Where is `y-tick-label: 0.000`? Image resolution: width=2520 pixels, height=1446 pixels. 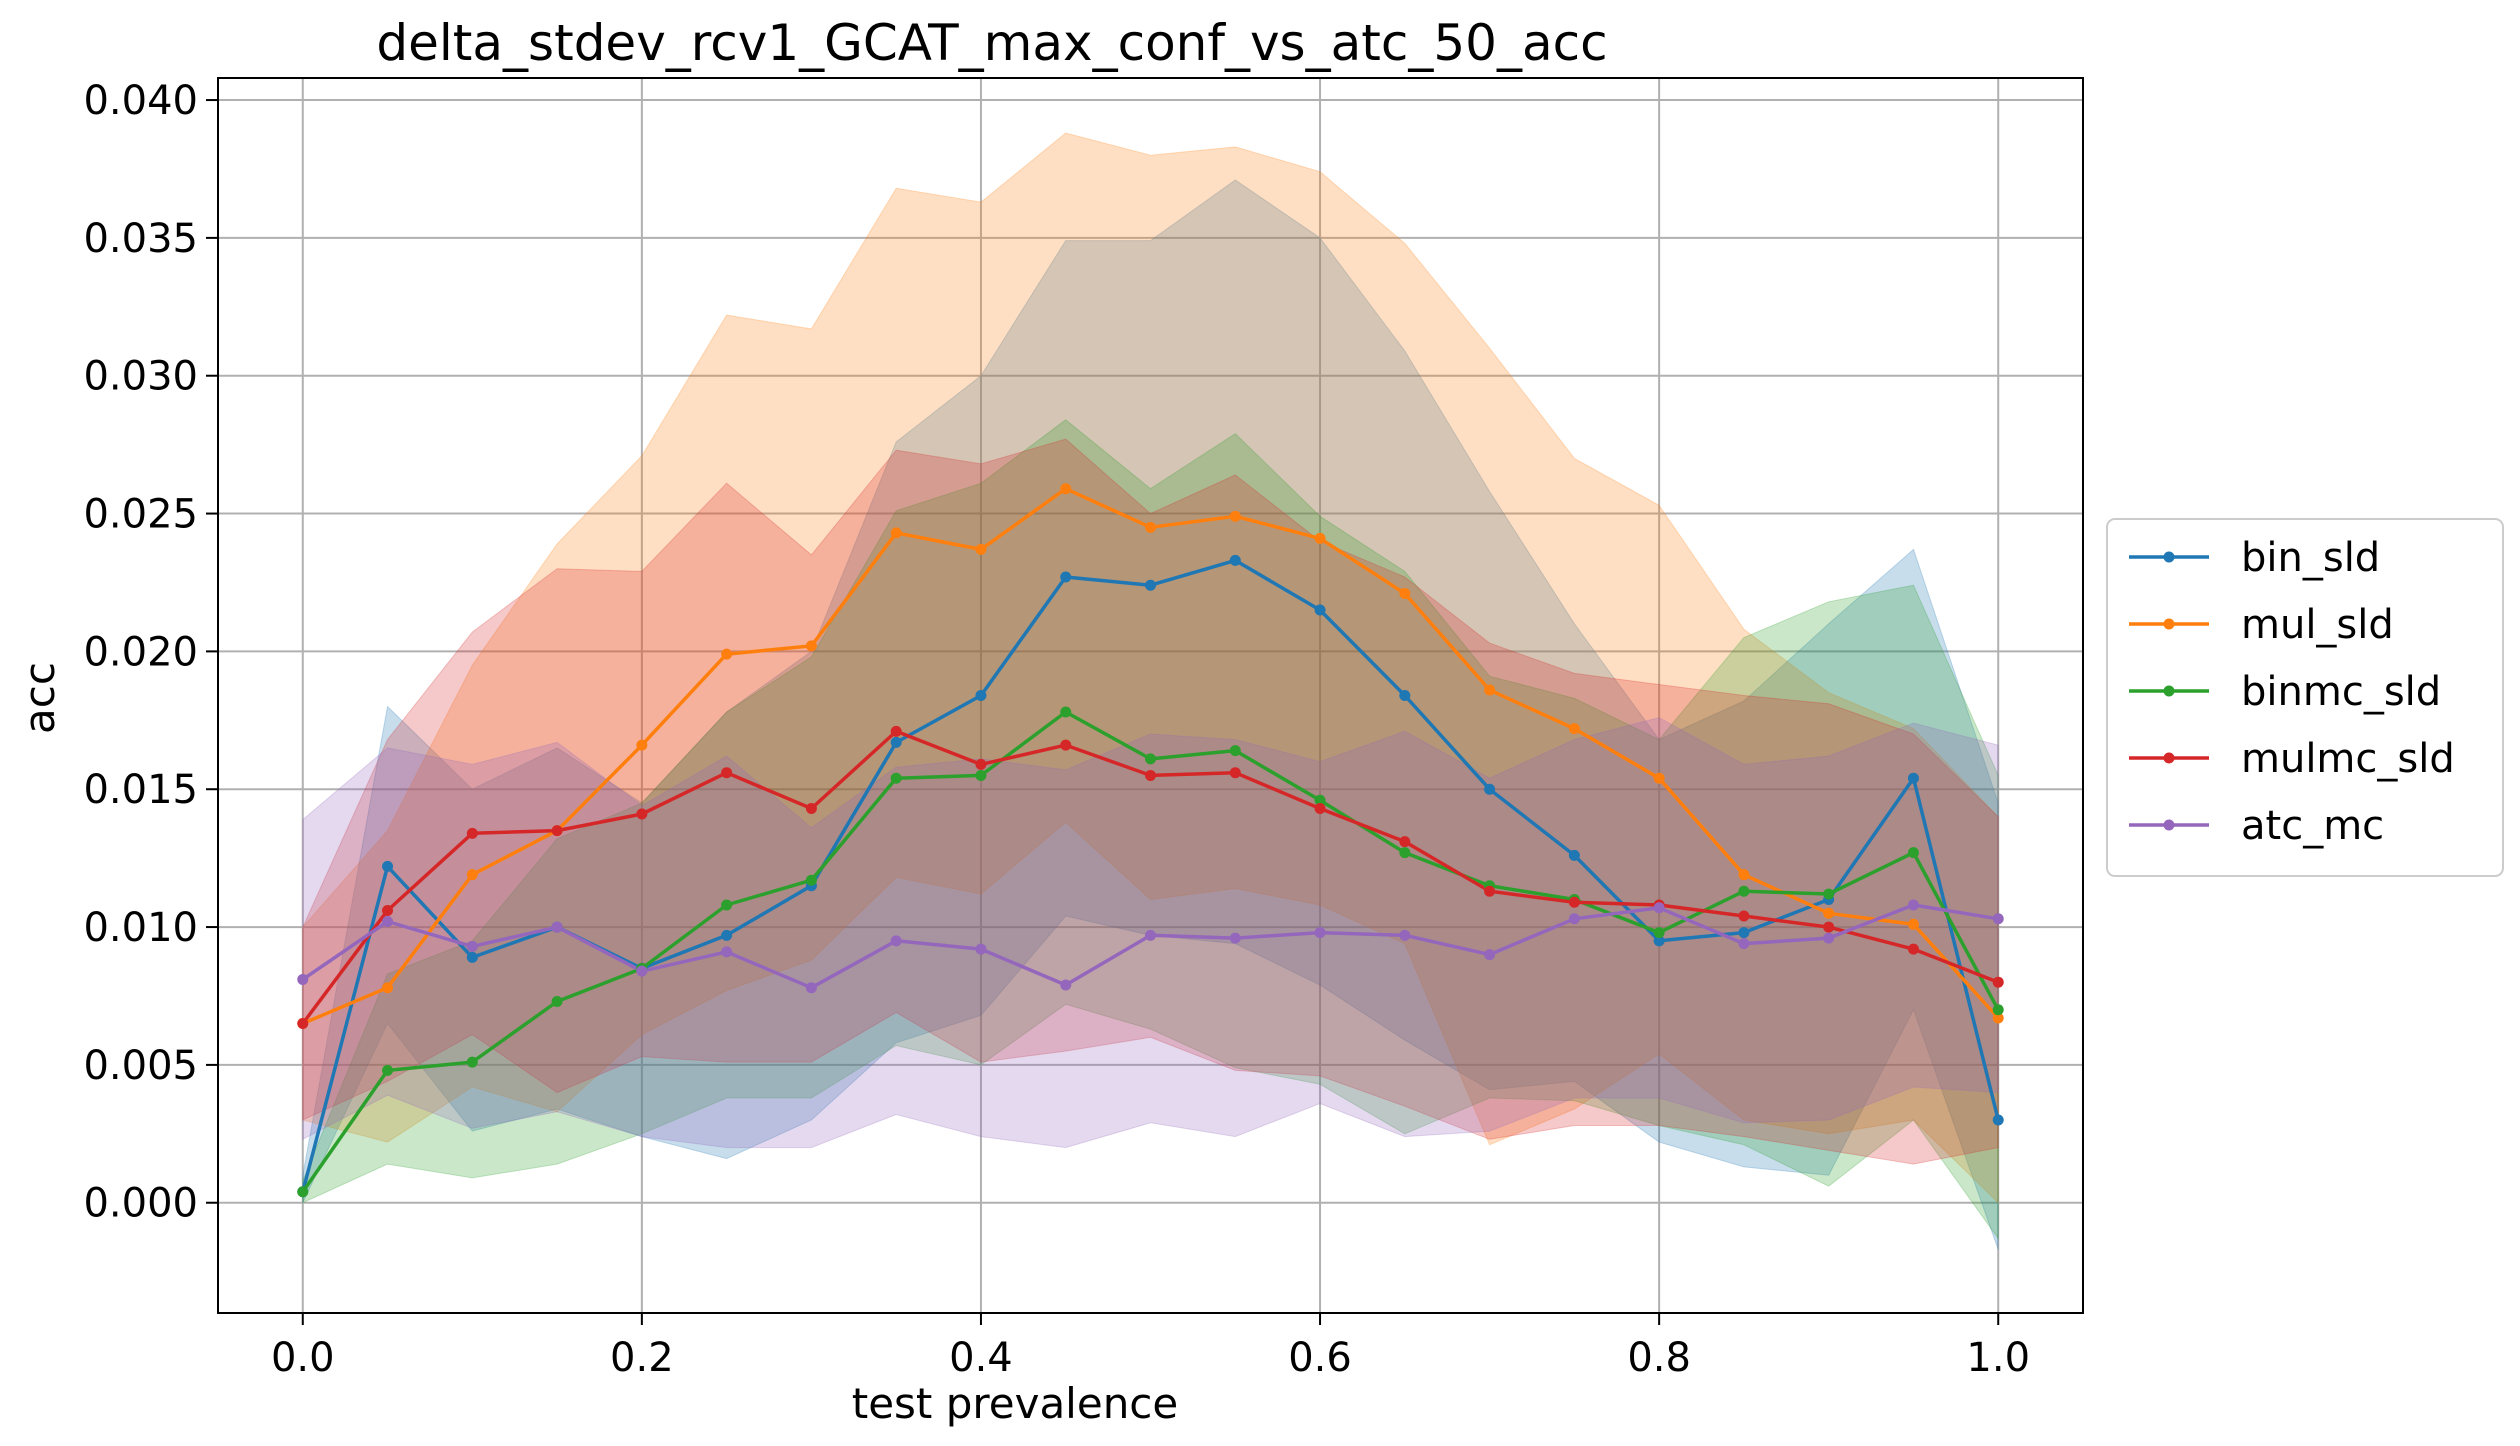
y-tick-label: 0.000 is located at coordinates (140, 1204).